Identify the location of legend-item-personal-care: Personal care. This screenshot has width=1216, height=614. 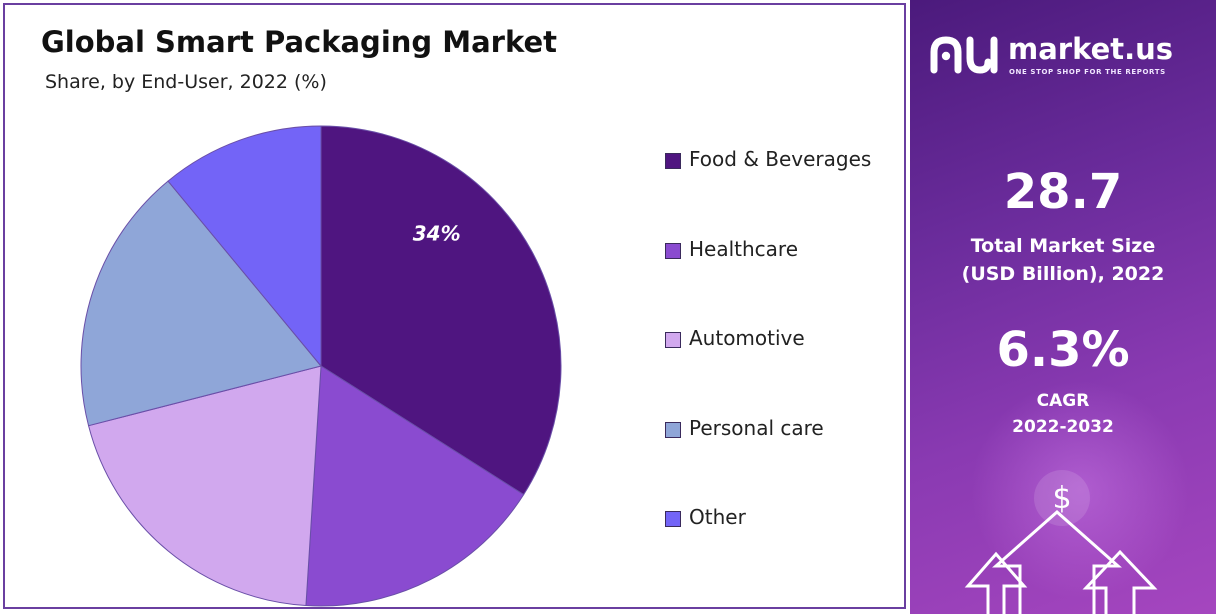
(768, 461).